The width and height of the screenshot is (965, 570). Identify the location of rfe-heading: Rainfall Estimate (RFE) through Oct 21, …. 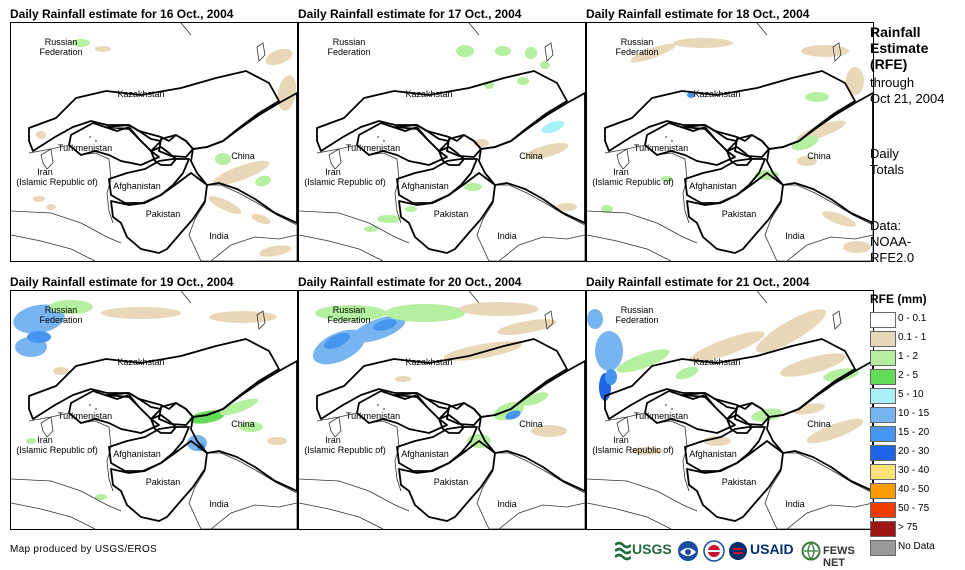
(907, 65).